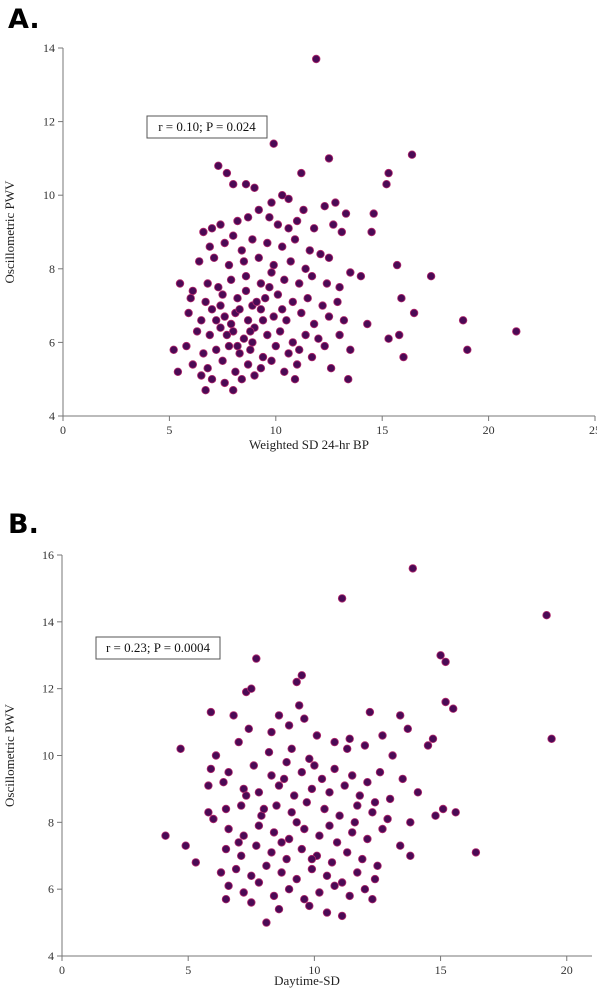 This screenshot has height=991, width=597. I want to click on x-tick-label: 15, so click(441, 970).